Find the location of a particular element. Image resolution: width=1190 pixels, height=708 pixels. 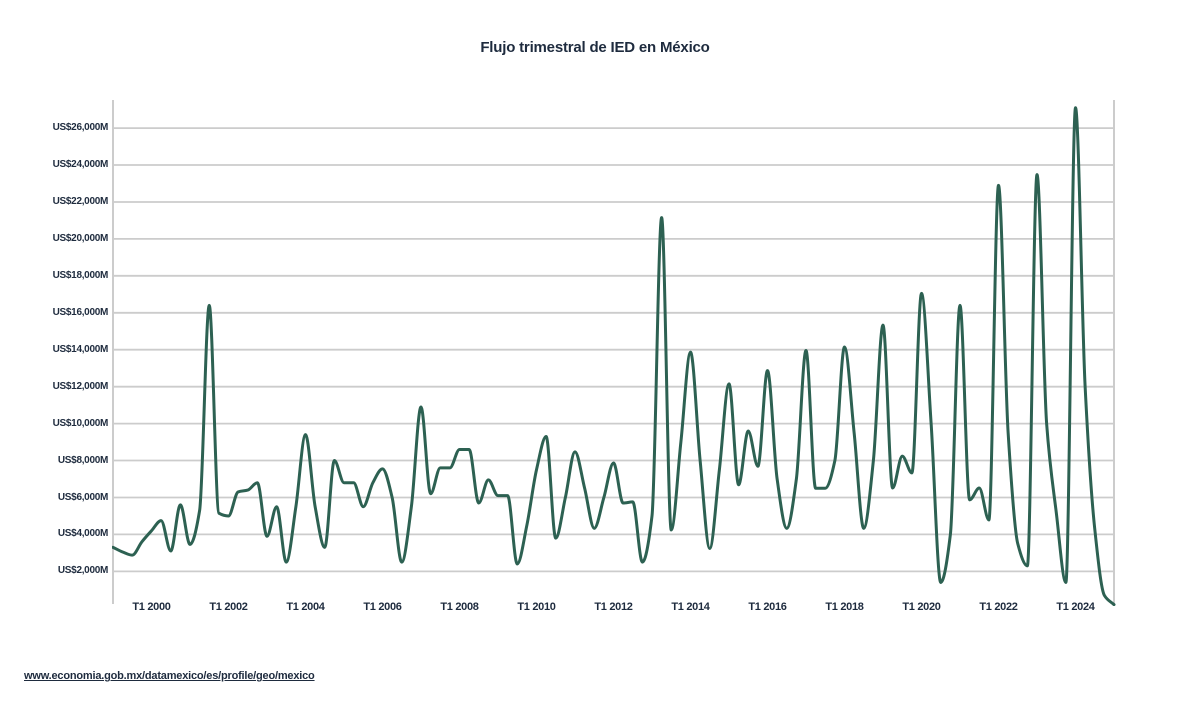

x-axis-label: T1 2022 is located at coordinates (998, 607).